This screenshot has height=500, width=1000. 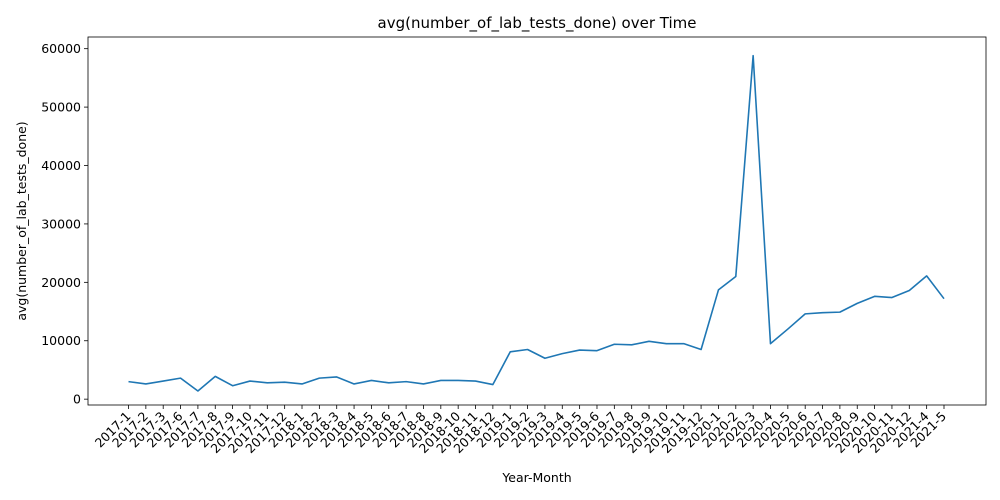 What do you see at coordinates (21, 220) in the screenshot?
I see `y-axis-label: avg(number_of_lab_tests_done)` at bounding box center [21, 220].